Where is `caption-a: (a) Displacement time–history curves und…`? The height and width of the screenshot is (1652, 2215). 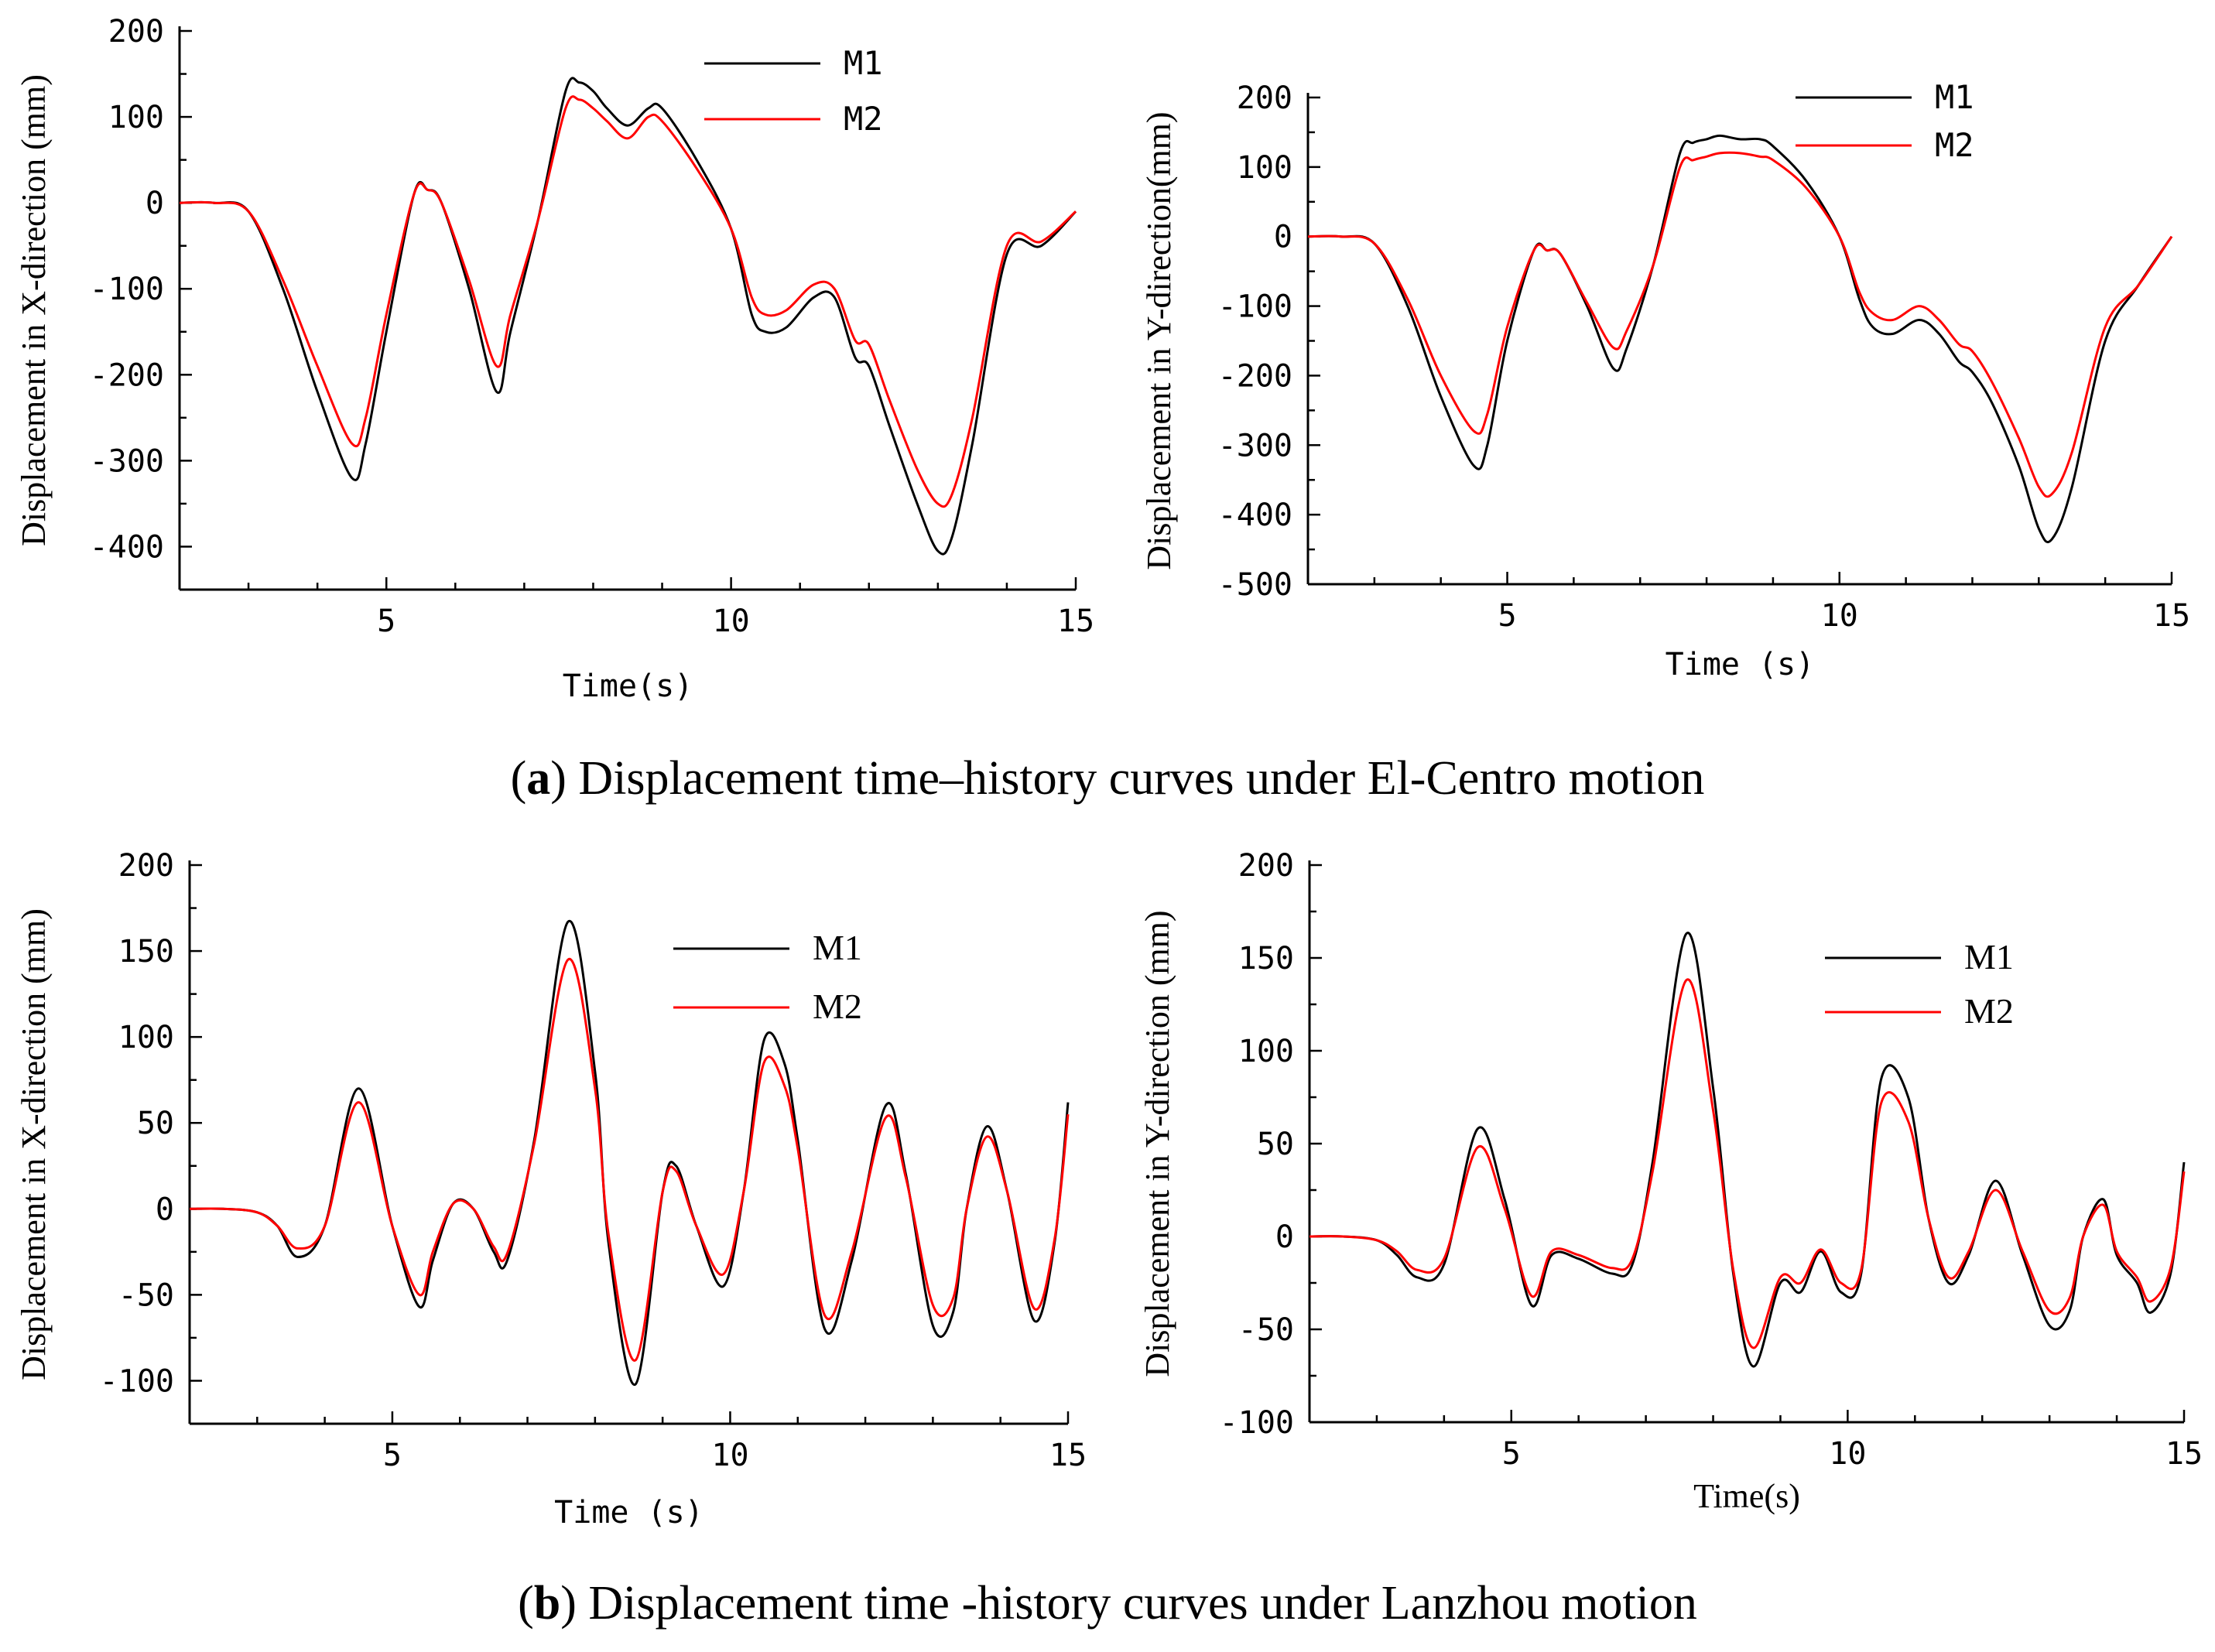 caption-a: (a) Displacement time–history curves und… is located at coordinates (1108, 779).